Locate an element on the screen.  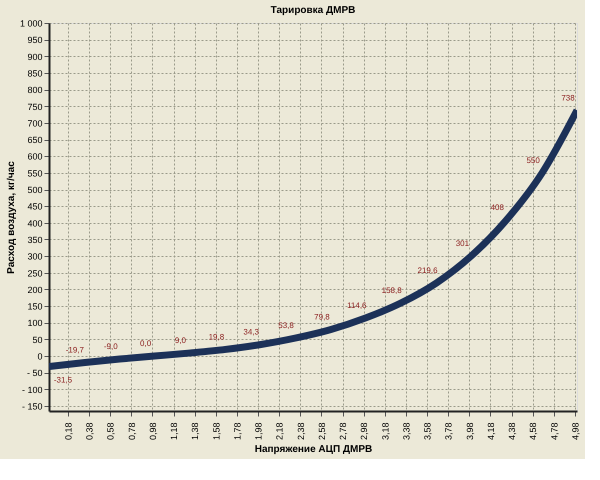
y-tick-label: 100 is located at coordinates (34, 323).